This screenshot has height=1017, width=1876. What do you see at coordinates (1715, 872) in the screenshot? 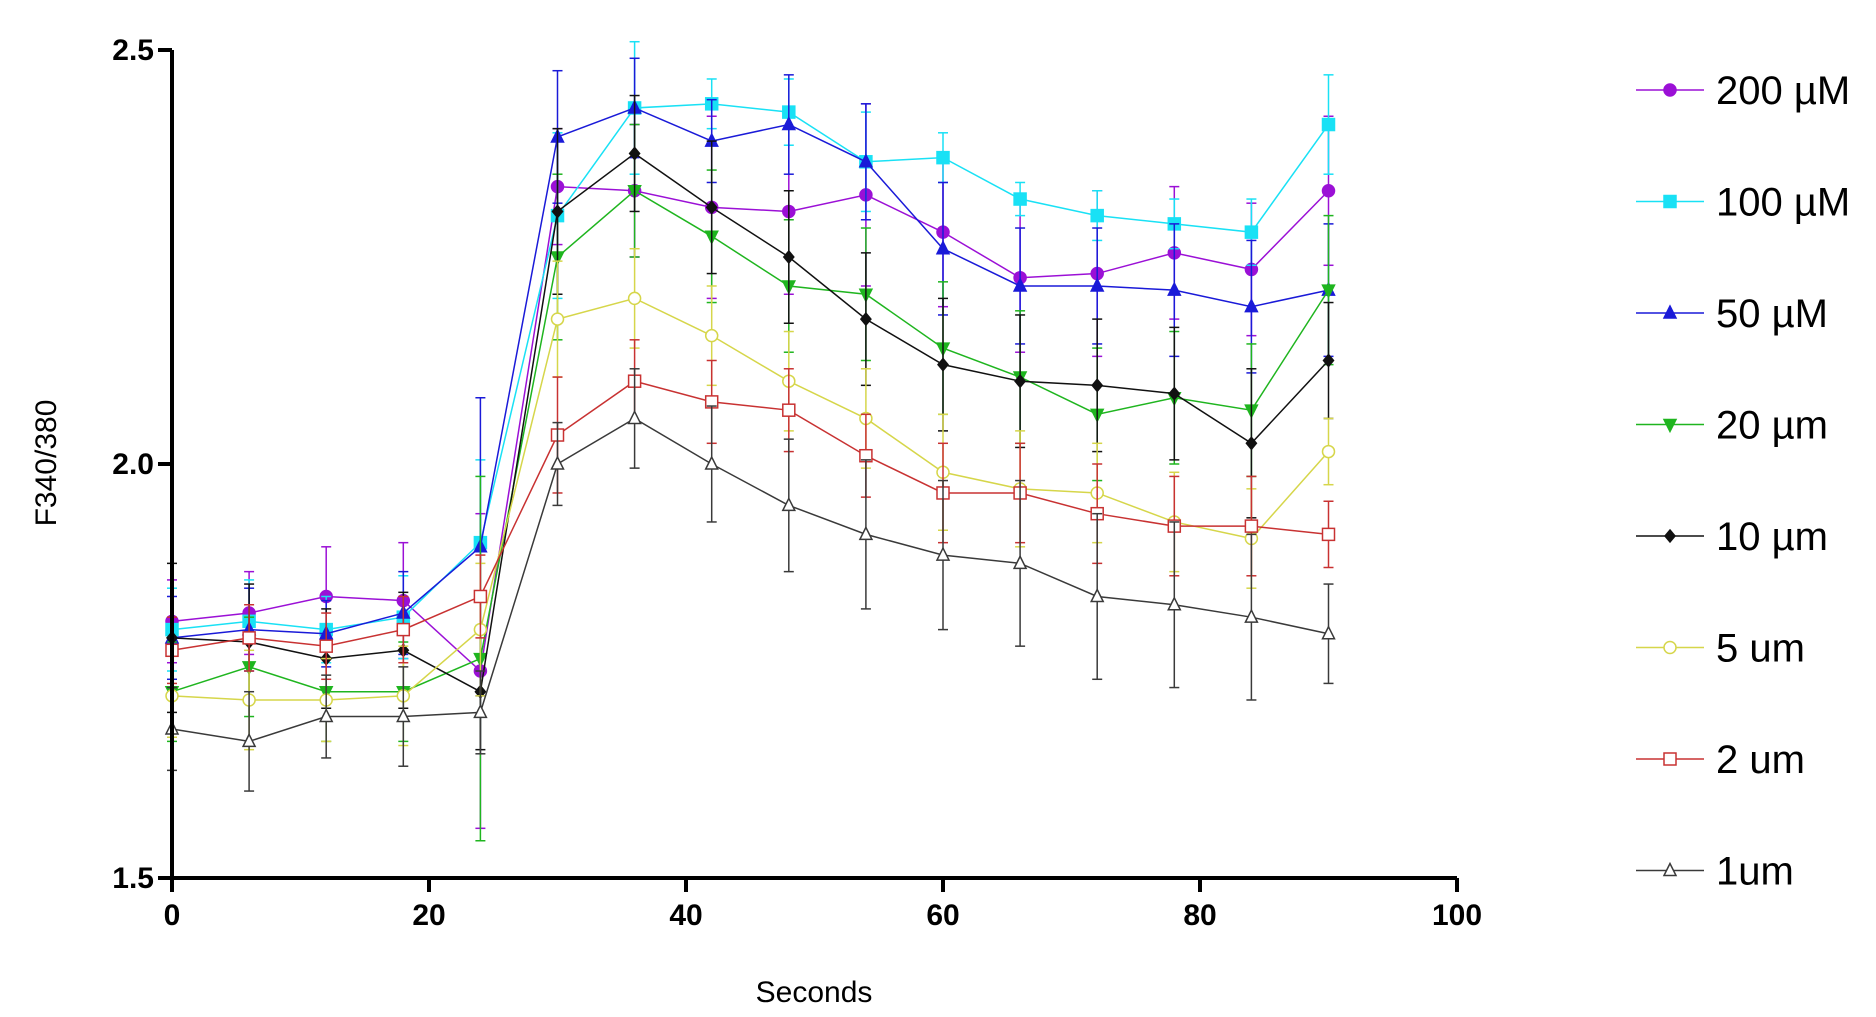
I see `legend-item-1um: 1um` at bounding box center [1715, 872].